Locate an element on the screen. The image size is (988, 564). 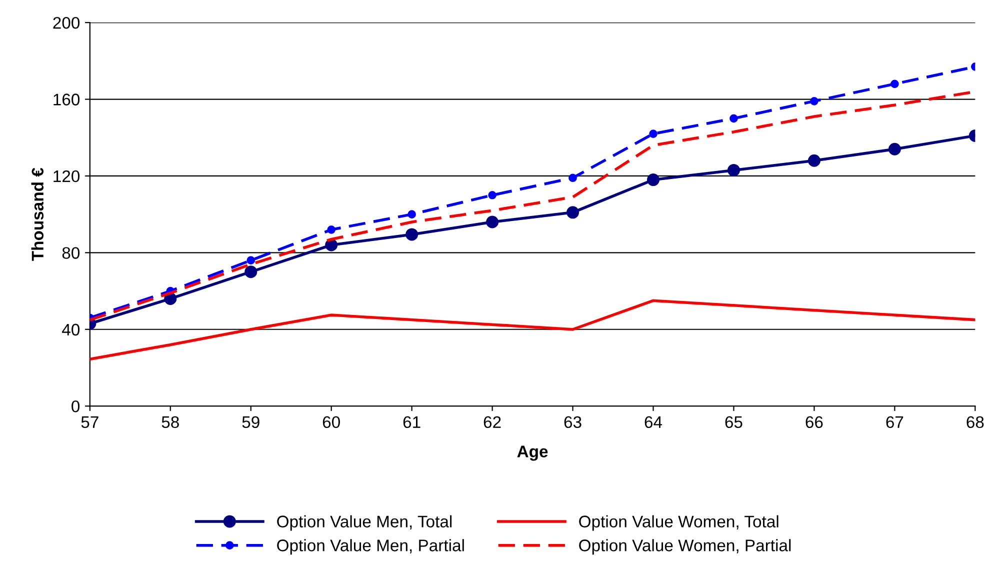
y-tick-label: 160 is located at coordinates (67, 100).